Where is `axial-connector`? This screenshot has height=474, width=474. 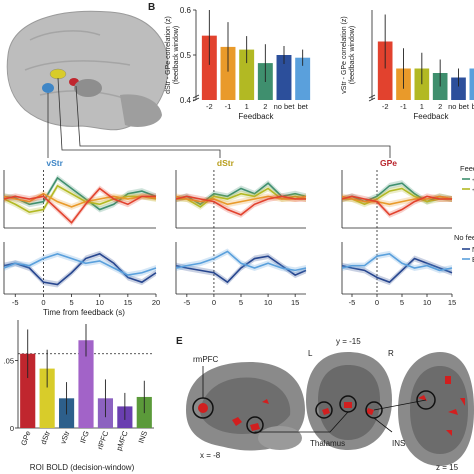
axial-connector is located at coordinates (400, 405).